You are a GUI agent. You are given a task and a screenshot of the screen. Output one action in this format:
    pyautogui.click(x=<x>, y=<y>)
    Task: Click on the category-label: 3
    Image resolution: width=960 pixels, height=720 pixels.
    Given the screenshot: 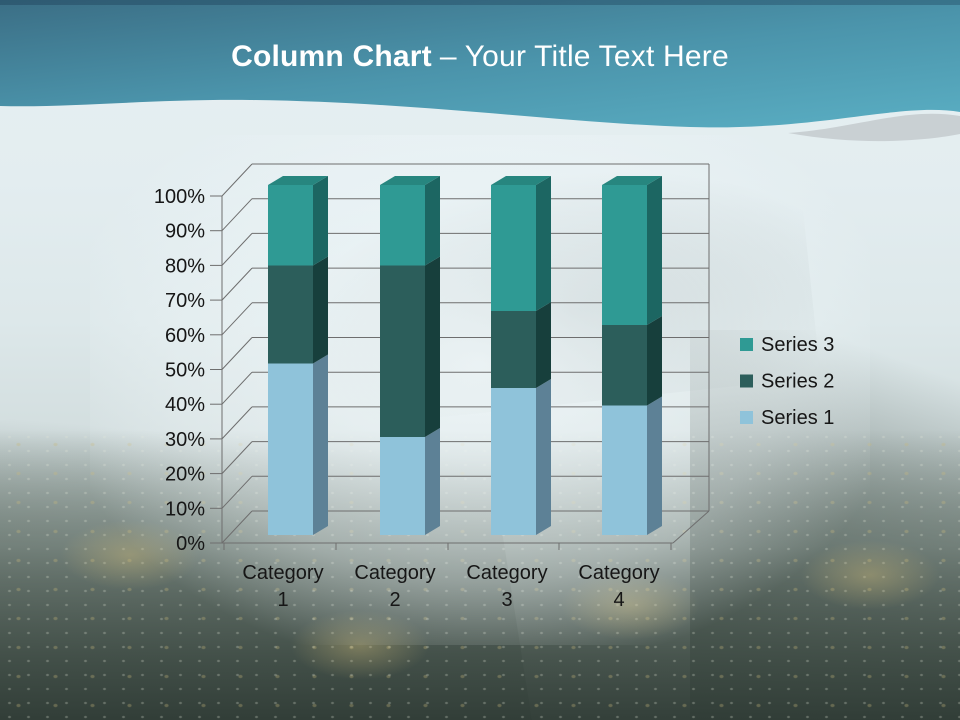 What is the action you would take?
    pyautogui.click(x=506, y=600)
    